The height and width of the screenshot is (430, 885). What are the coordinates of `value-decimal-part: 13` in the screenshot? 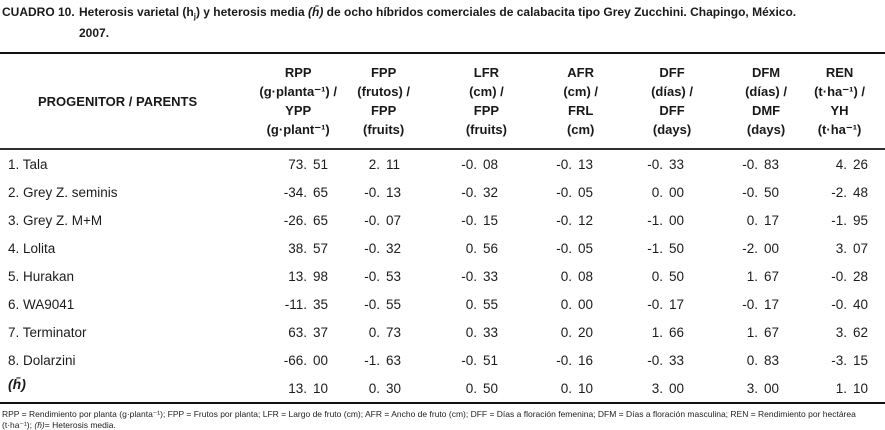 It's located at (394, 192).